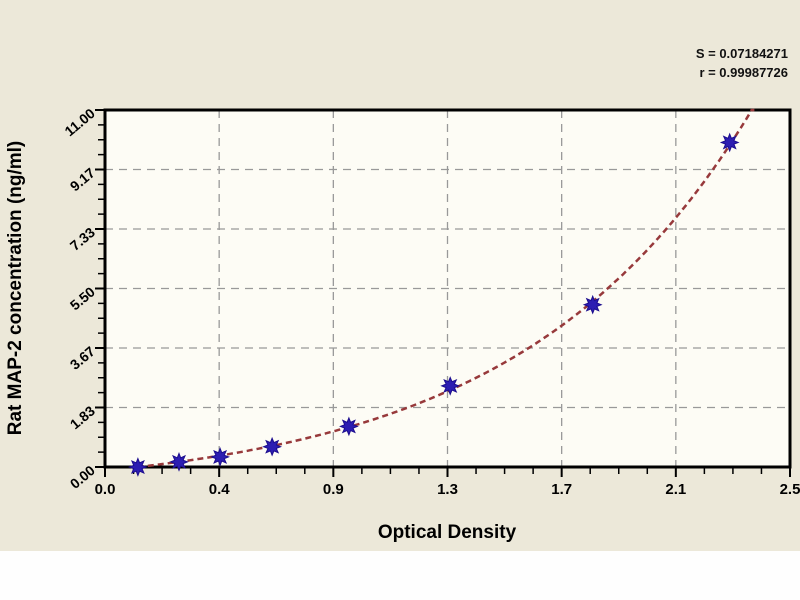 The image size is (800, 600). What do you see at coordinates (675, 489) in the screenshot?
I see `x-tick-label: 2.1` at bounding box center [675, 489].